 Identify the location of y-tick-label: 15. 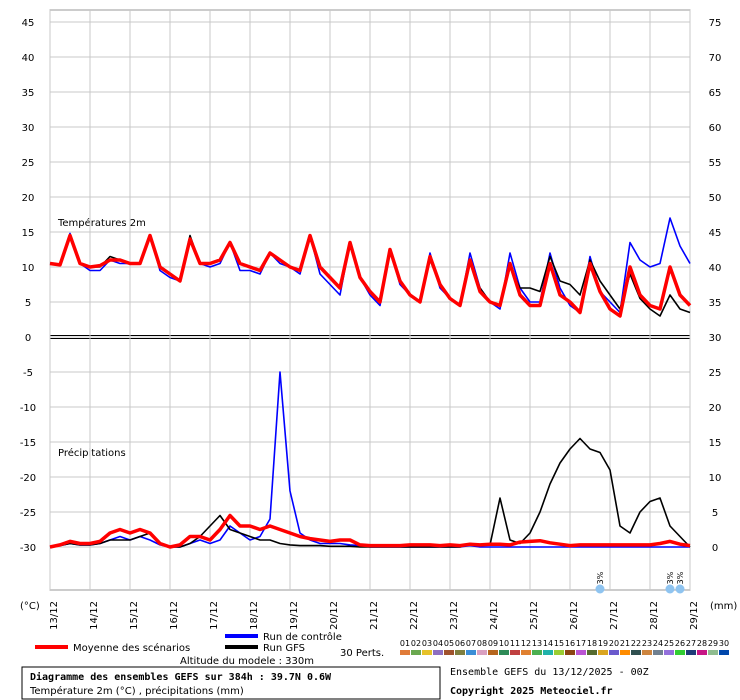
(28, 233).